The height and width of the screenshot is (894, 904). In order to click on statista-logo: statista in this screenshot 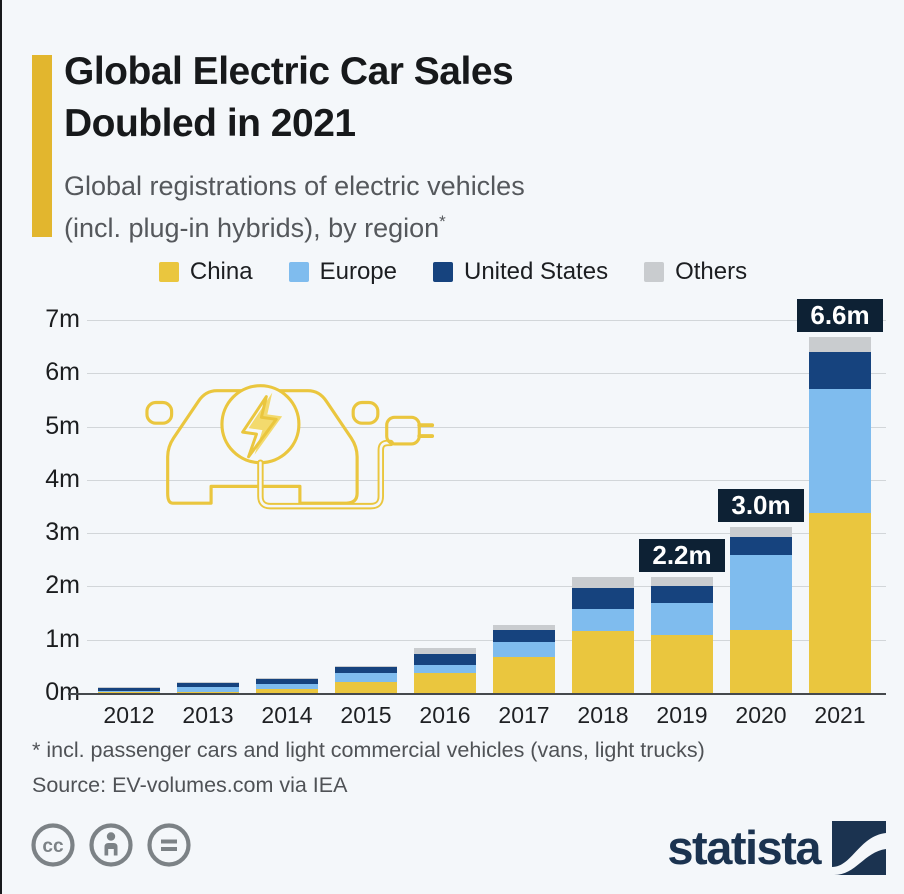, I will do `click(776, 847)`.